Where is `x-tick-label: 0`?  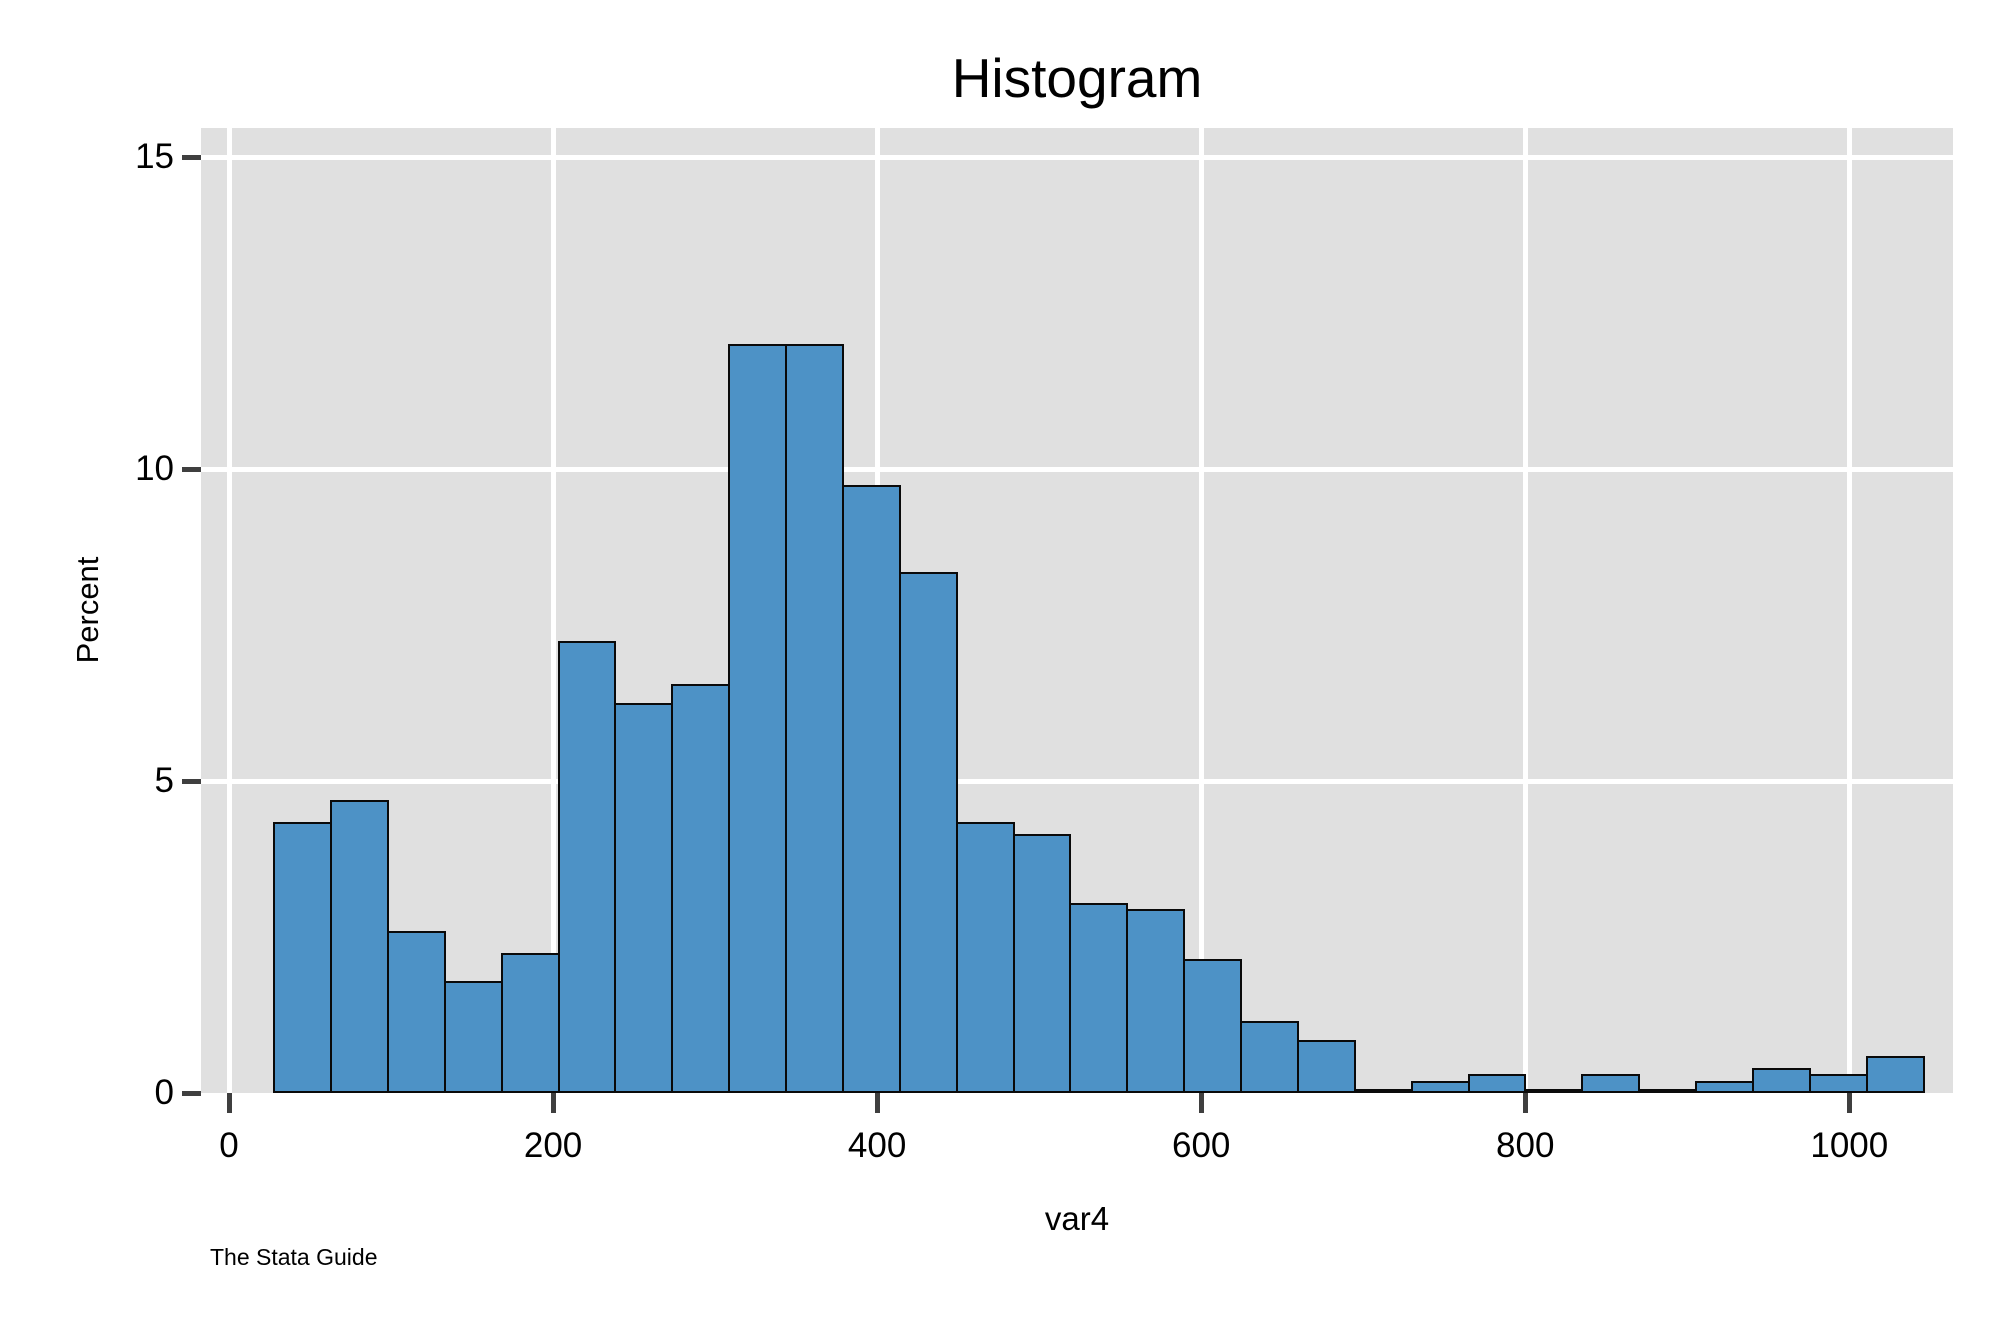
x-tick-label: 0 is located at coordinates (229, 1145).